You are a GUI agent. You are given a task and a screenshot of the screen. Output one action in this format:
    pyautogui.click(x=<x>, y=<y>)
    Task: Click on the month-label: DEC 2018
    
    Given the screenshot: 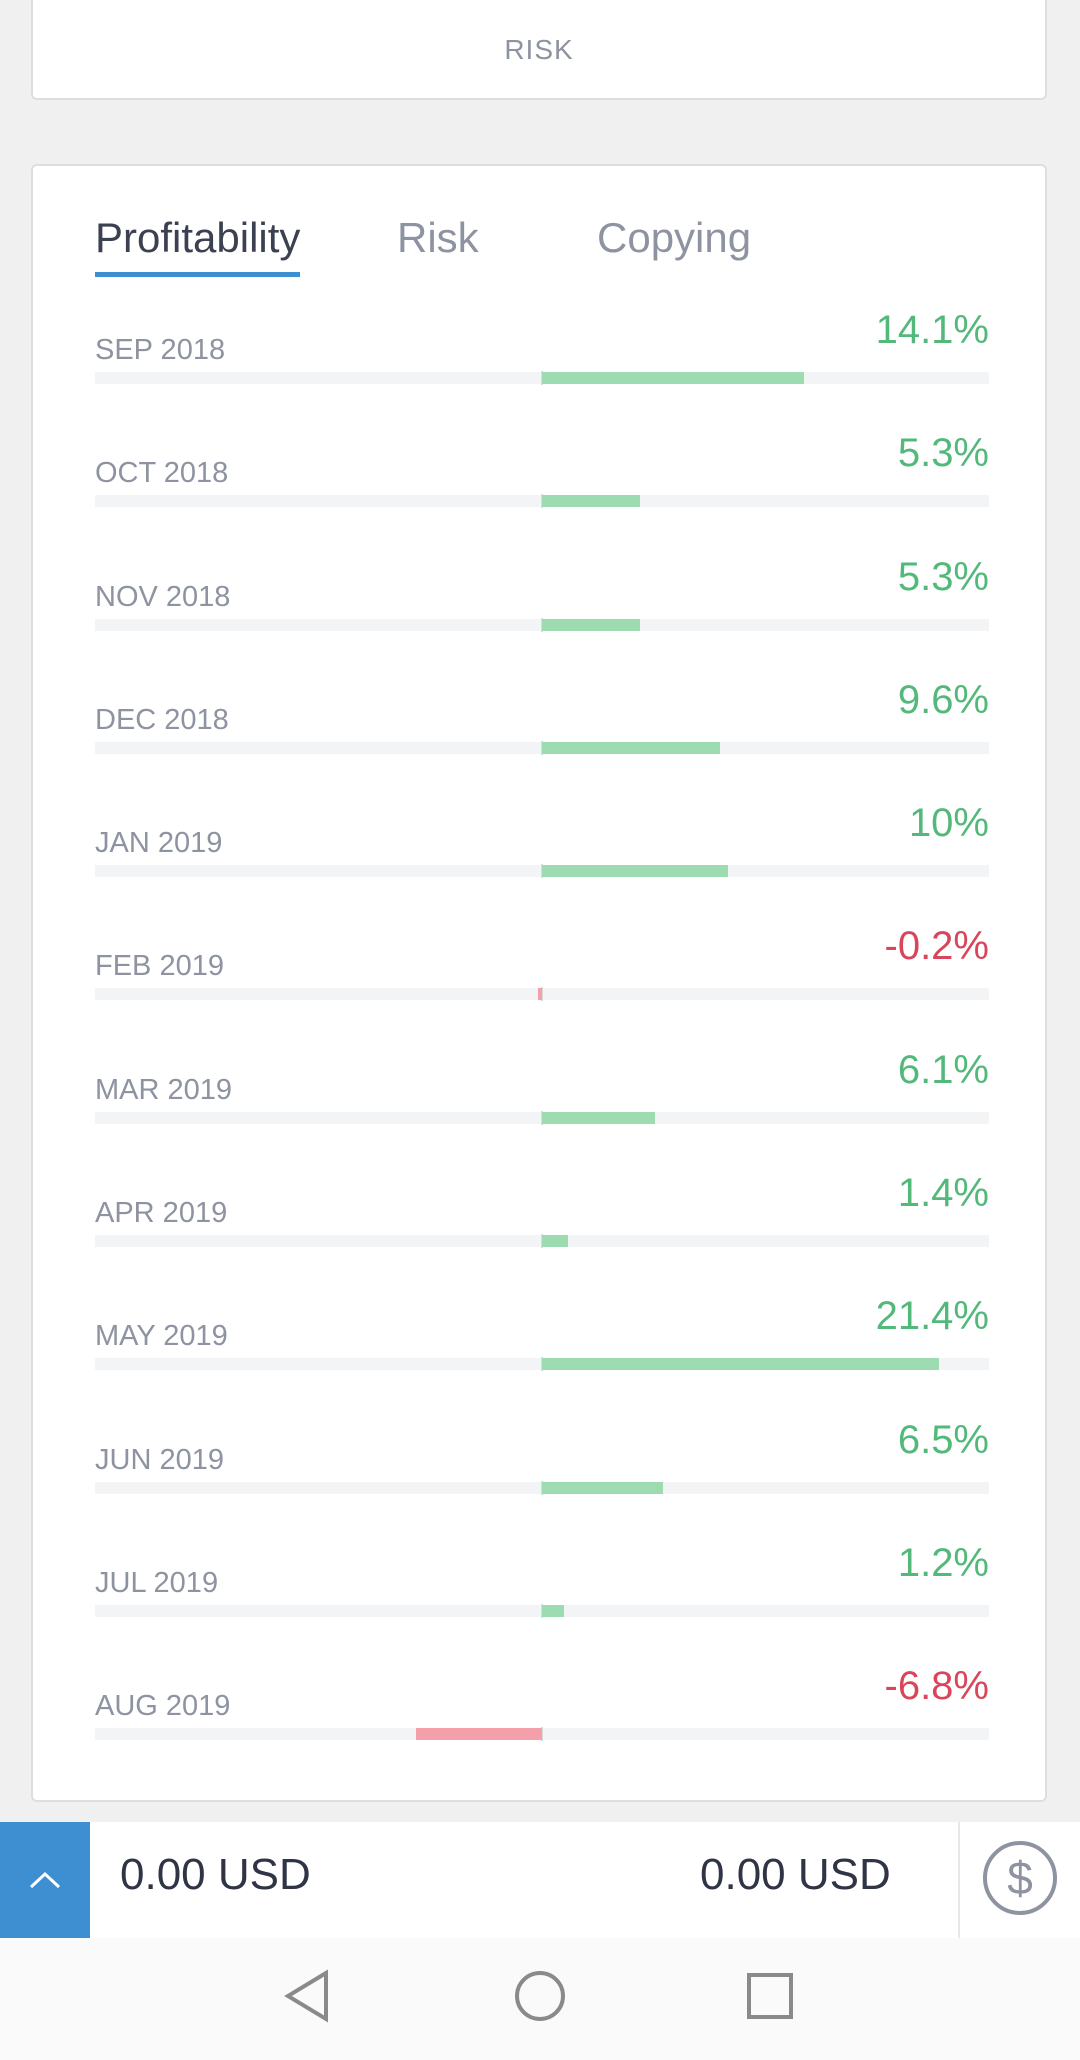 What is the action you would take?
    pyautogui.click(x=162, y=719)
    